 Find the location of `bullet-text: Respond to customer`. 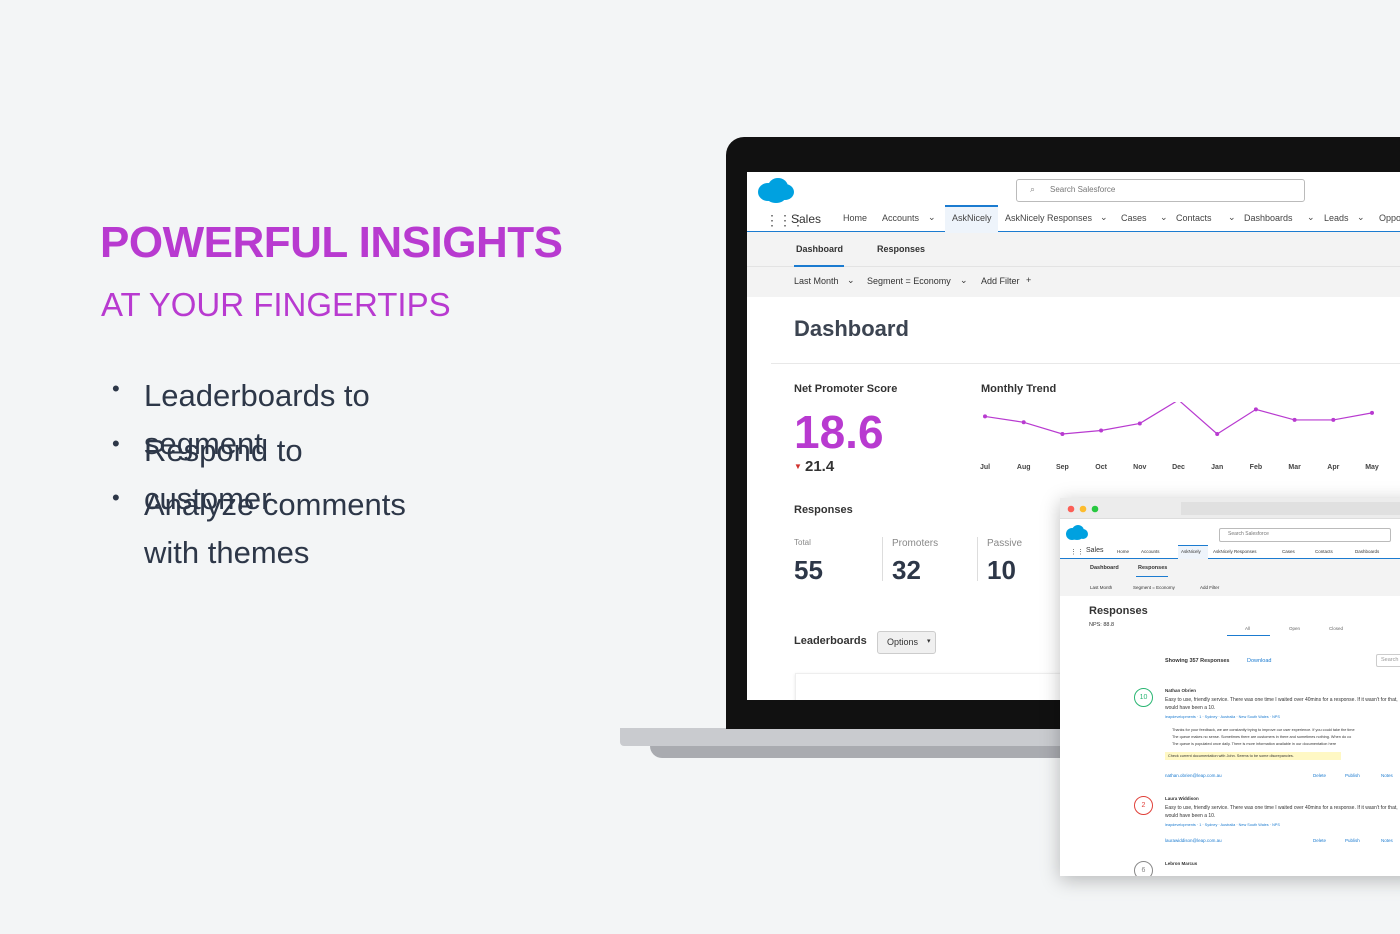

bullet-text: Respond to customer is located at coordinates (223, 474).